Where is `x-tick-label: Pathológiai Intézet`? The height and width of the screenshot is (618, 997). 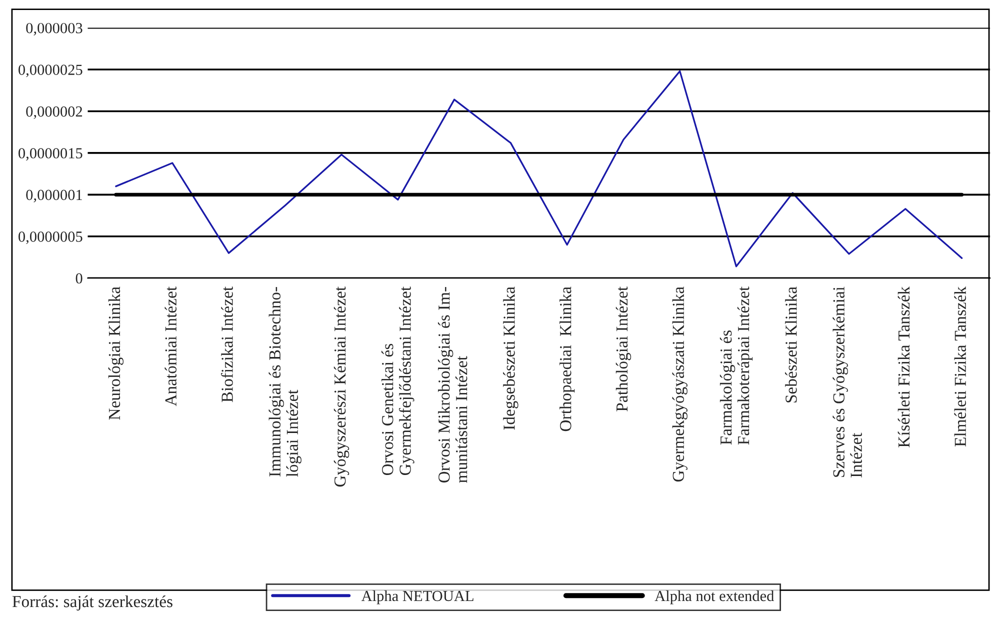
x-tick-label: Pathológiai Intézet is located at coordinates (624, 349).